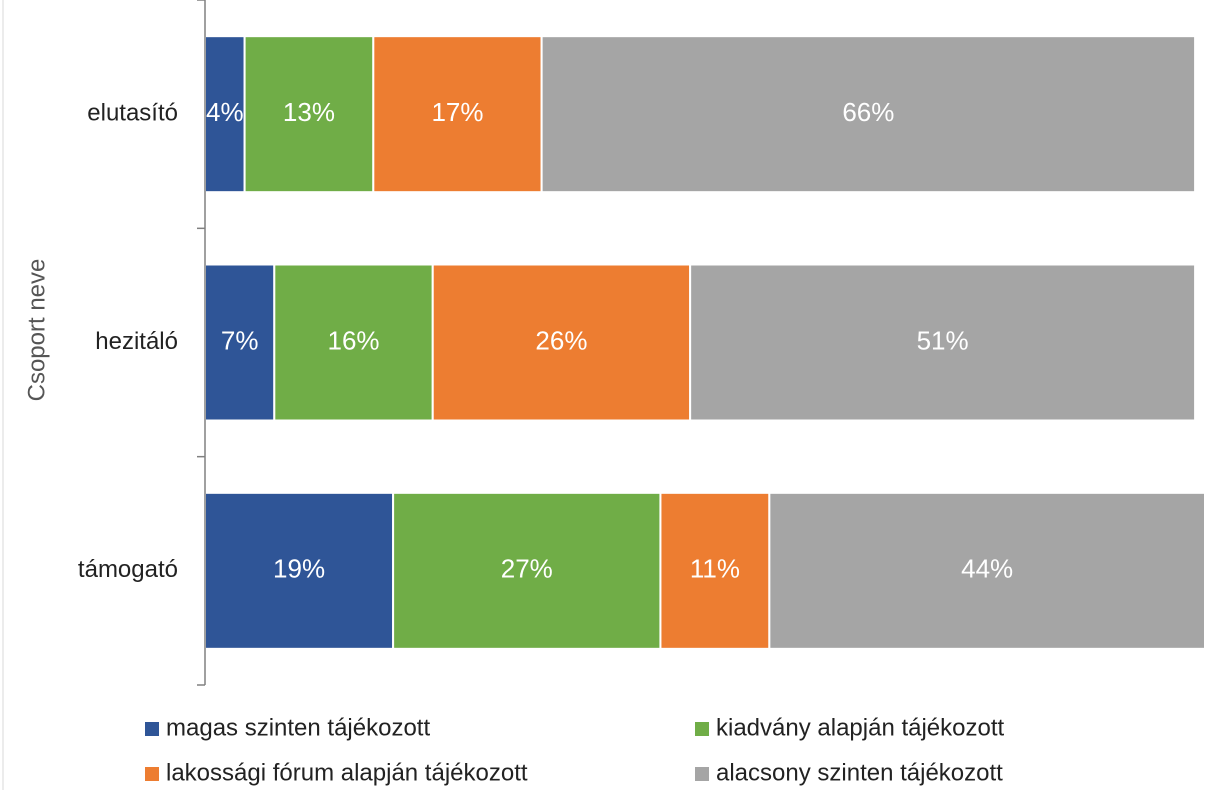  I want to click on data-label: 26%, so click(561, 340).